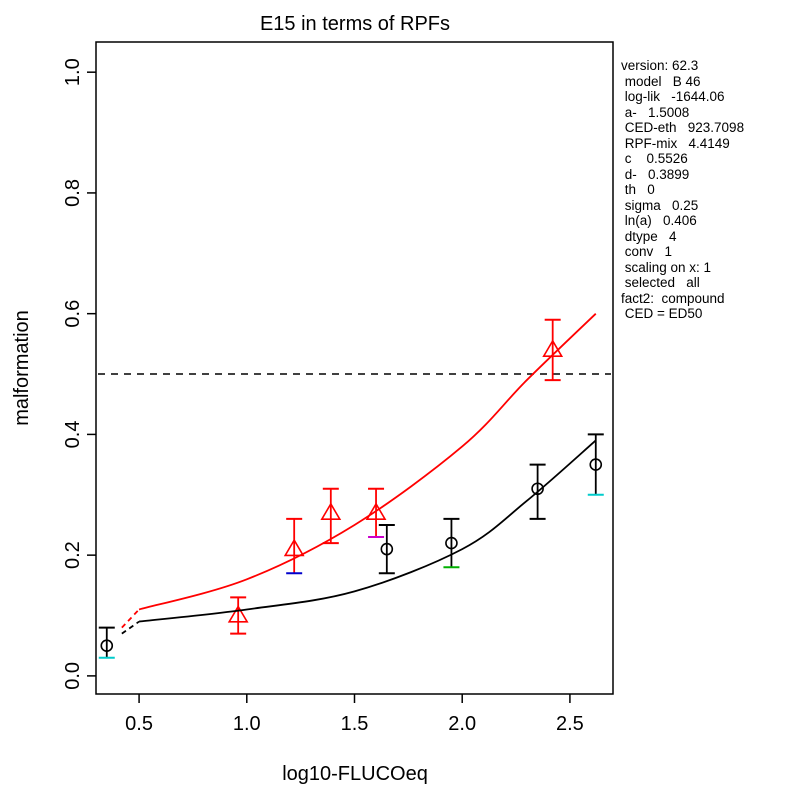  What do you see at coordinates (660, 65) in the screenshot?
I see `model-info-line: version: 62.3` at bounding box center [660, 65].